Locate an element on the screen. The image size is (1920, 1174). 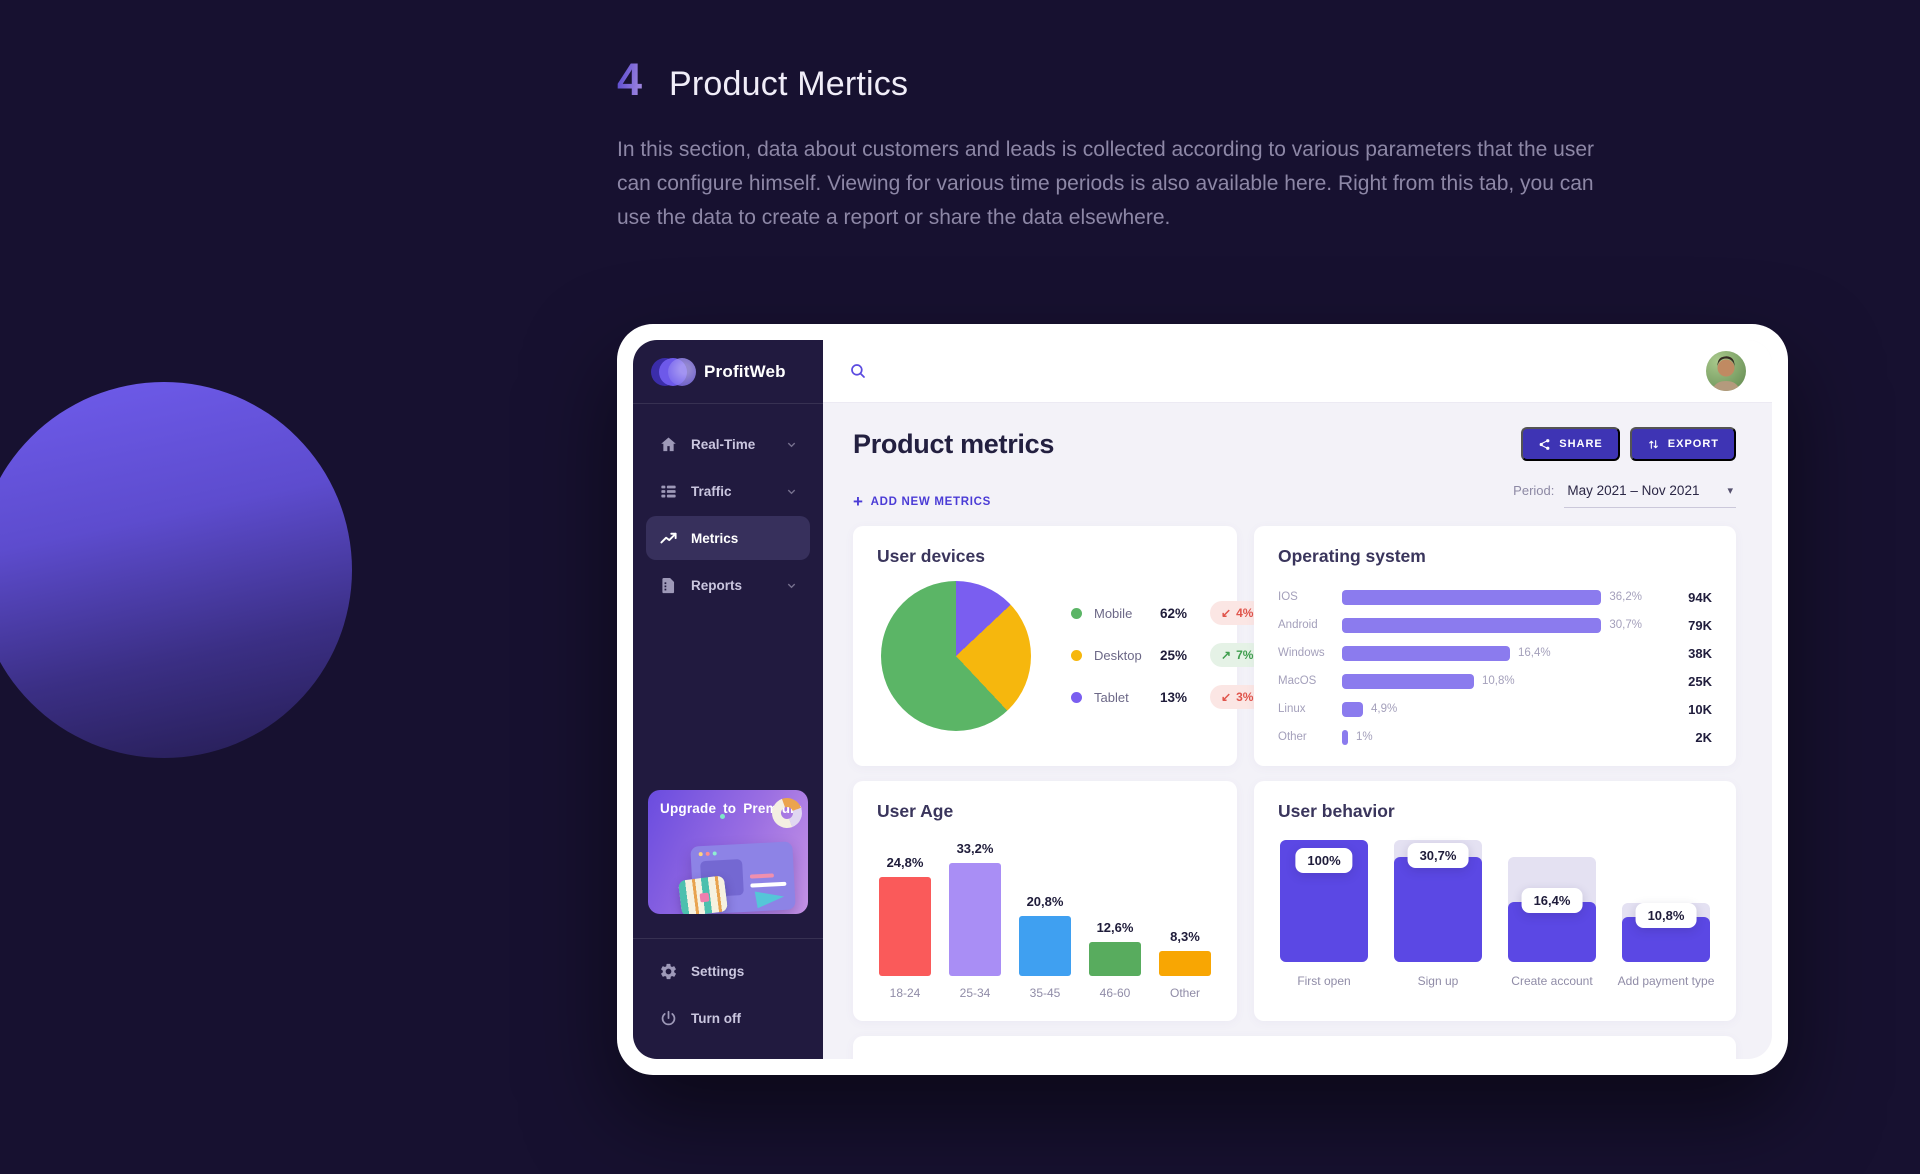
age-bar-column: 33,2% 25-34 is located at coordinates (975, 915).